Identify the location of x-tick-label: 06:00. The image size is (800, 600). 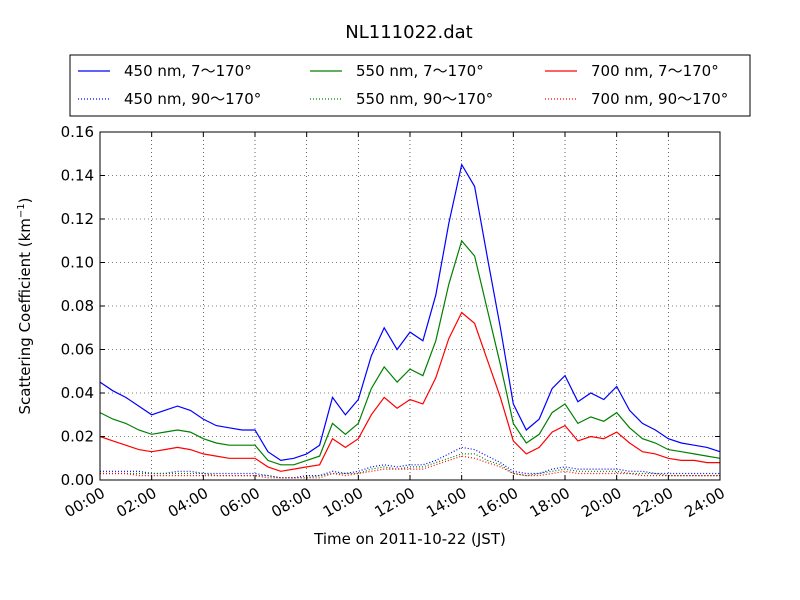
(240, 502).